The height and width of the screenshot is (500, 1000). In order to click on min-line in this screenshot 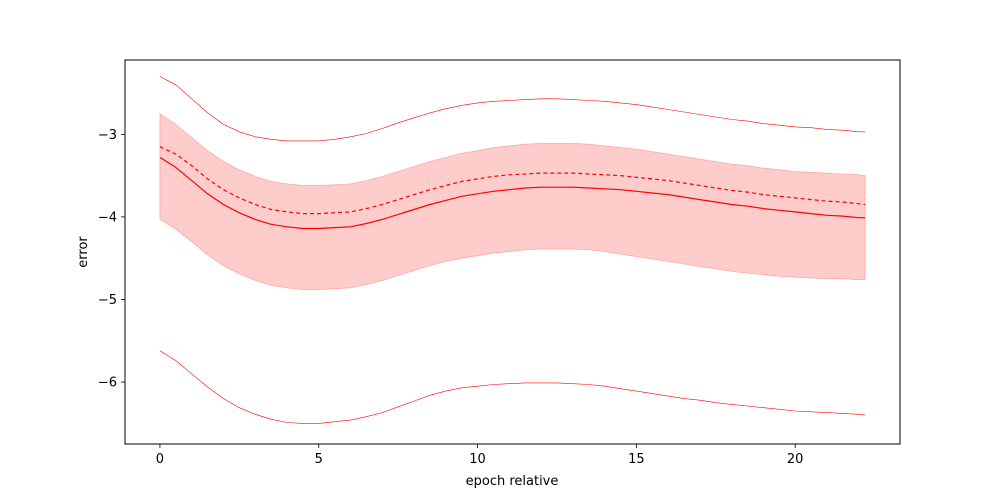, I will do `click(512, 387)`.